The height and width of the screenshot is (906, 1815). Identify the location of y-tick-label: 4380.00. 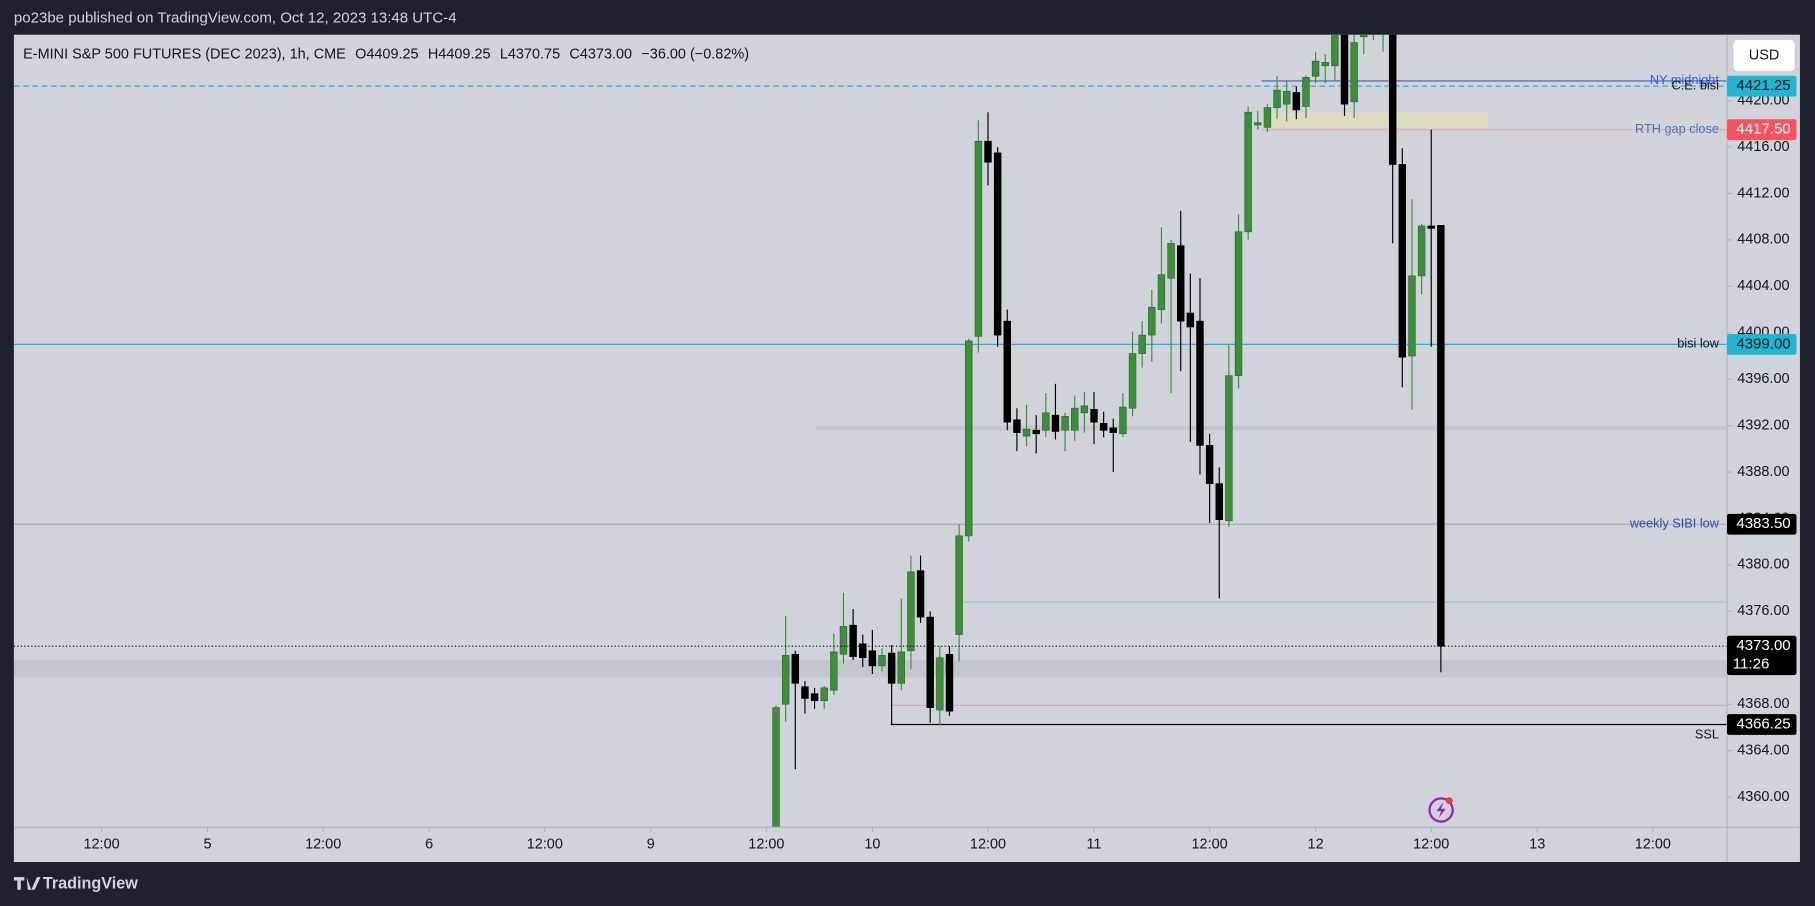
(1763, 565).